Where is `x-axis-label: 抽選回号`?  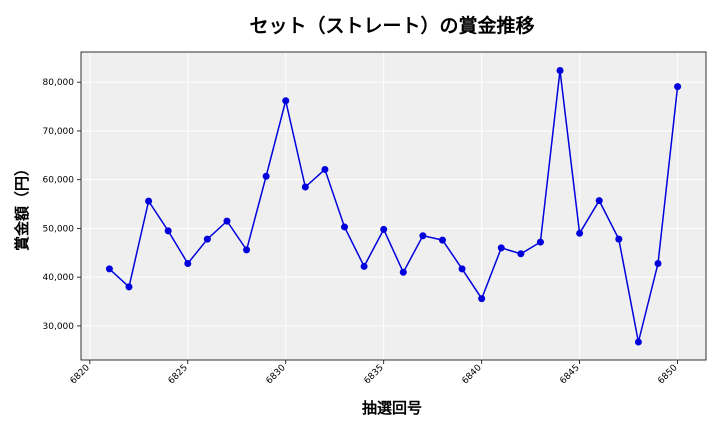
x-axis-label: 抽選回号 is located at coordinates (392, 408).